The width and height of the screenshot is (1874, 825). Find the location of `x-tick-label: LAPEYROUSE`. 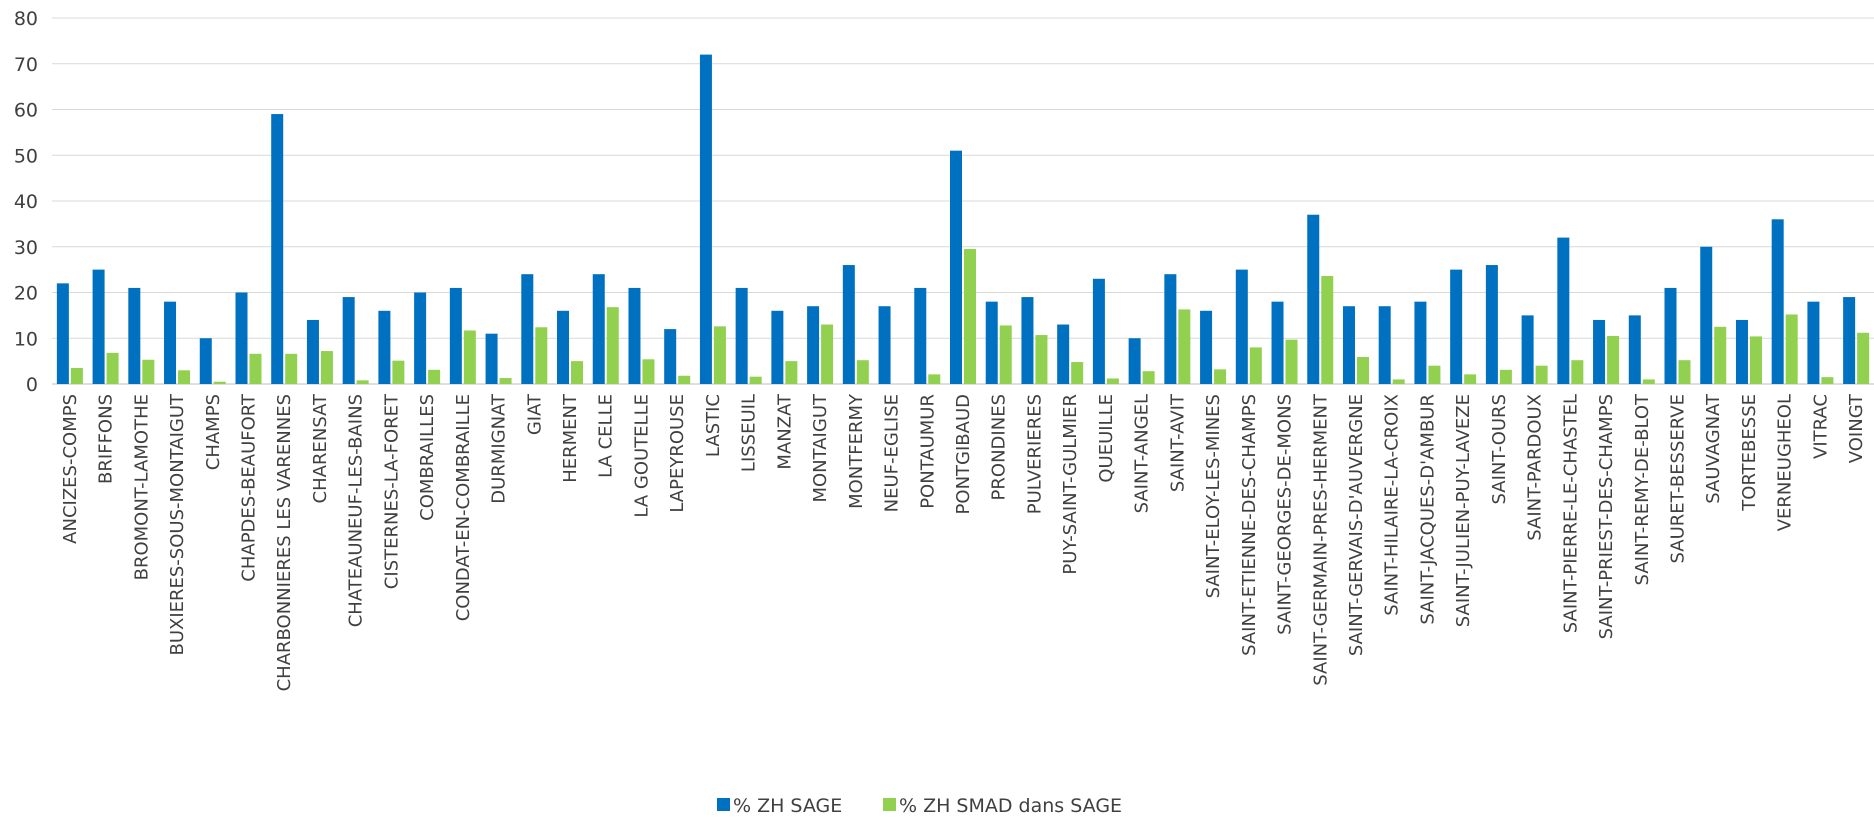

x-tick-label: LAPEYROUSE is located at coordinates (677, 453).